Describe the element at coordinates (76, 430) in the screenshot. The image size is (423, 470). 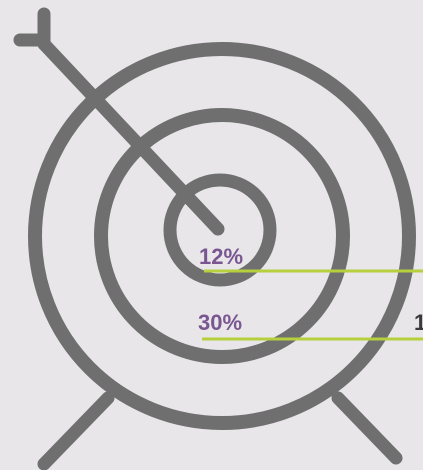
I see `left-leg` at that location.